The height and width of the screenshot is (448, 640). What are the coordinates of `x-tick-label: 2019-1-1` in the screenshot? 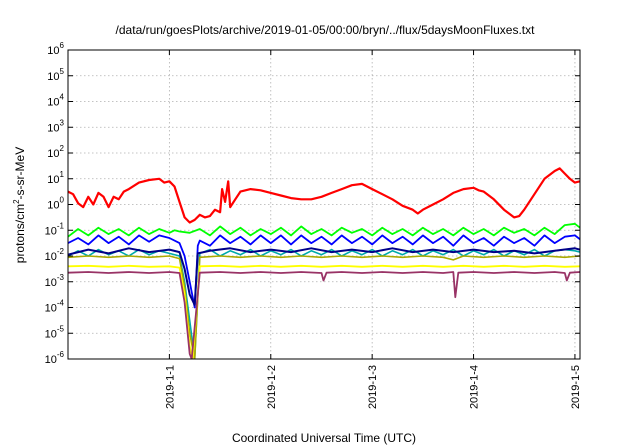 It's located at (170, 387).